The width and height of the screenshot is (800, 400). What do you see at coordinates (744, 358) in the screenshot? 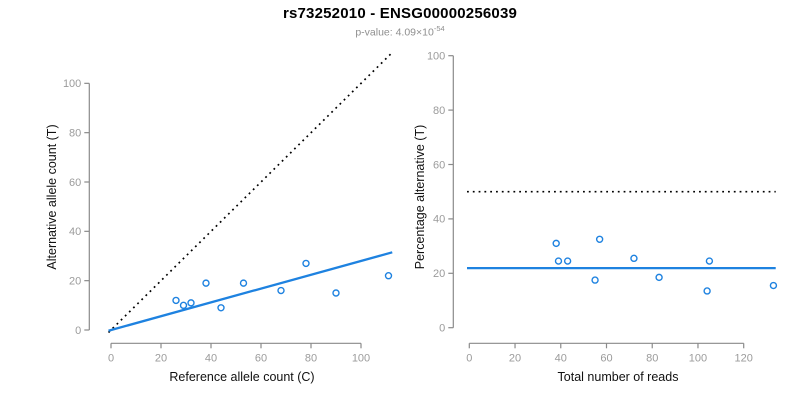
I see `x-tick-label: 120` at bounding box center [744, 358].